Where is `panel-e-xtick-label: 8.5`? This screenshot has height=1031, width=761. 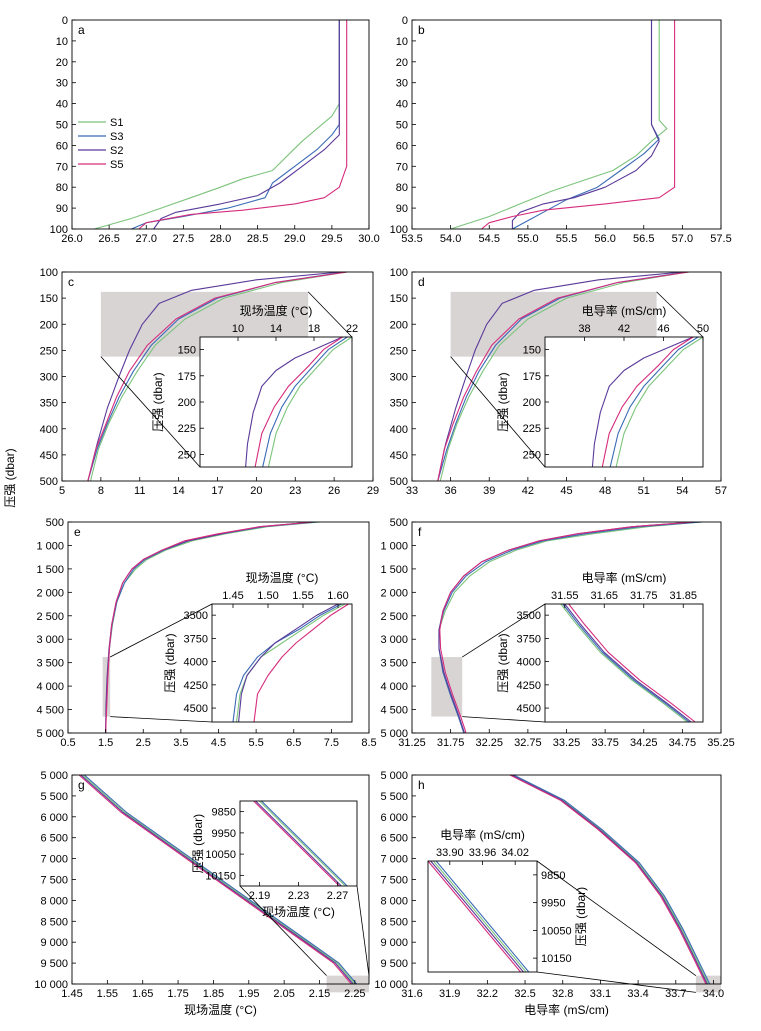
panel-e-xtick-label: 8.5 is located at coordinates (368, 743).